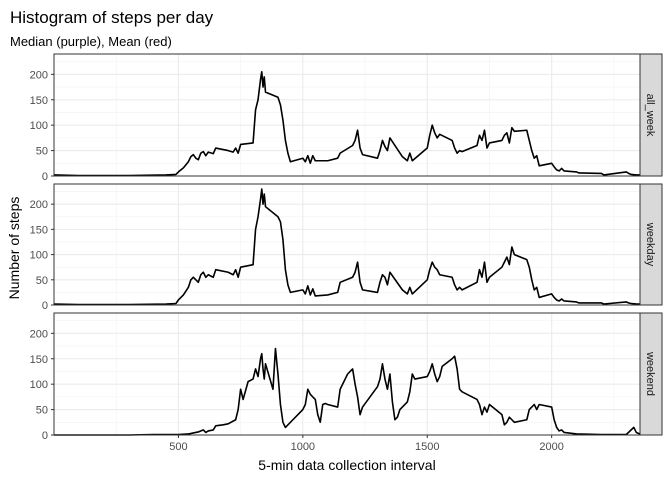 This screenshot has width=672, height=480. I want to click on facet-strip-label: weekday, so click(650, 244).